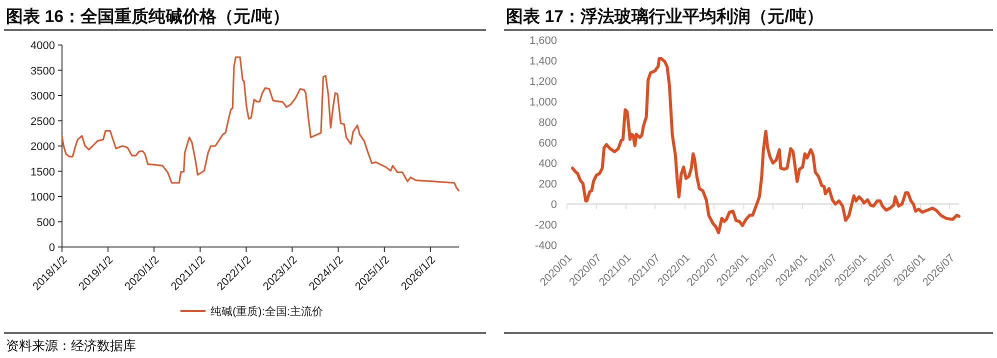  Describe the element at coordinates (547, 123) in the screenshot. I see `y-tick-label: 800` at that location.